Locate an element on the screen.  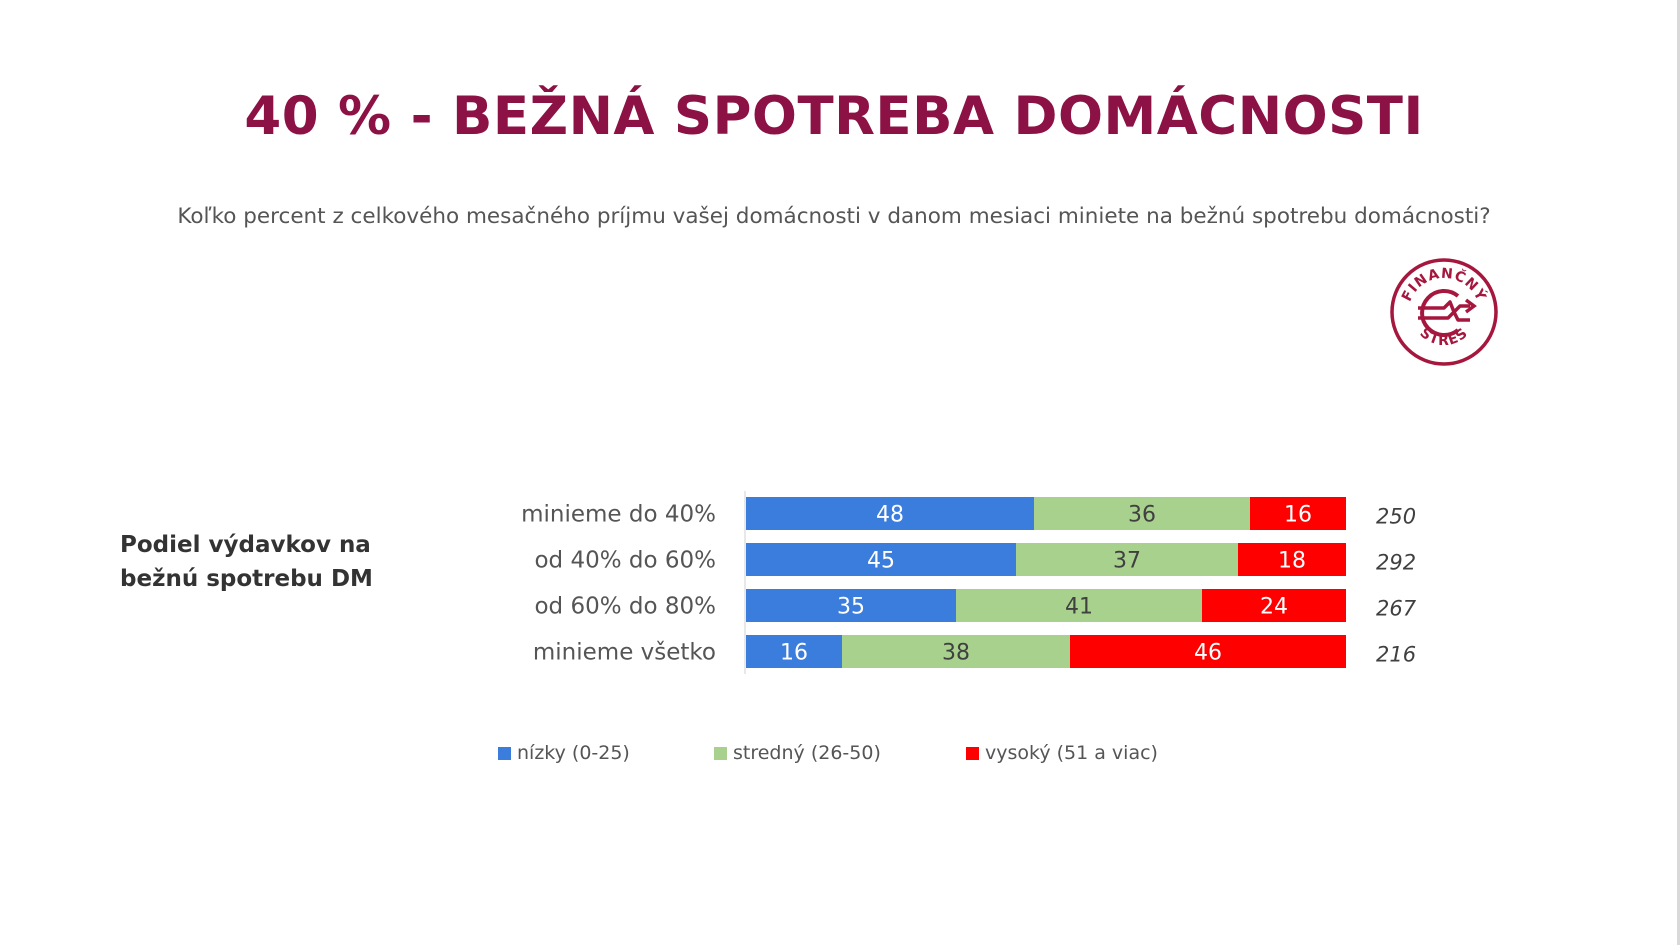
category-label: od 40% do 60% is located at coordinates (625, 561).